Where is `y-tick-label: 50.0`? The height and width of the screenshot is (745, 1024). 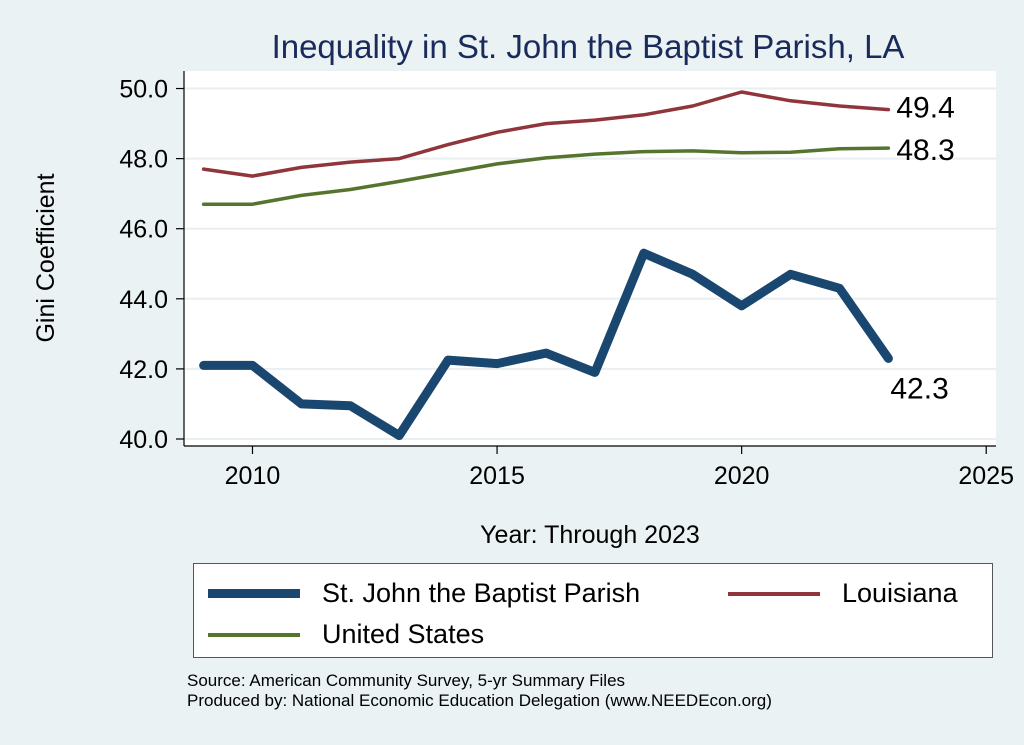
y-tick-label: 50.0 is located at coordinates (143, 90).